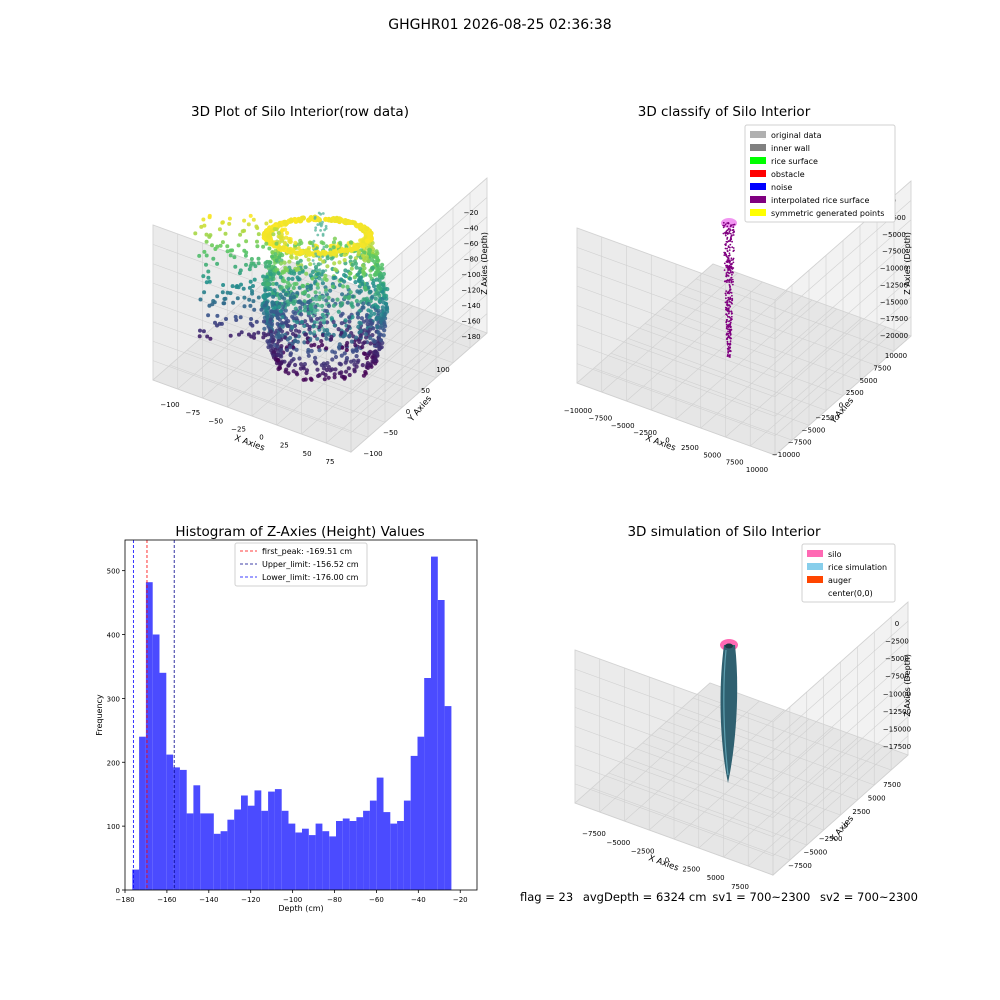 This screenshot has height=1000, width=1000. Describe the element at coordinates (470, 337) in the screenshot. I see `raw-z-tick-label: −180` at that location.